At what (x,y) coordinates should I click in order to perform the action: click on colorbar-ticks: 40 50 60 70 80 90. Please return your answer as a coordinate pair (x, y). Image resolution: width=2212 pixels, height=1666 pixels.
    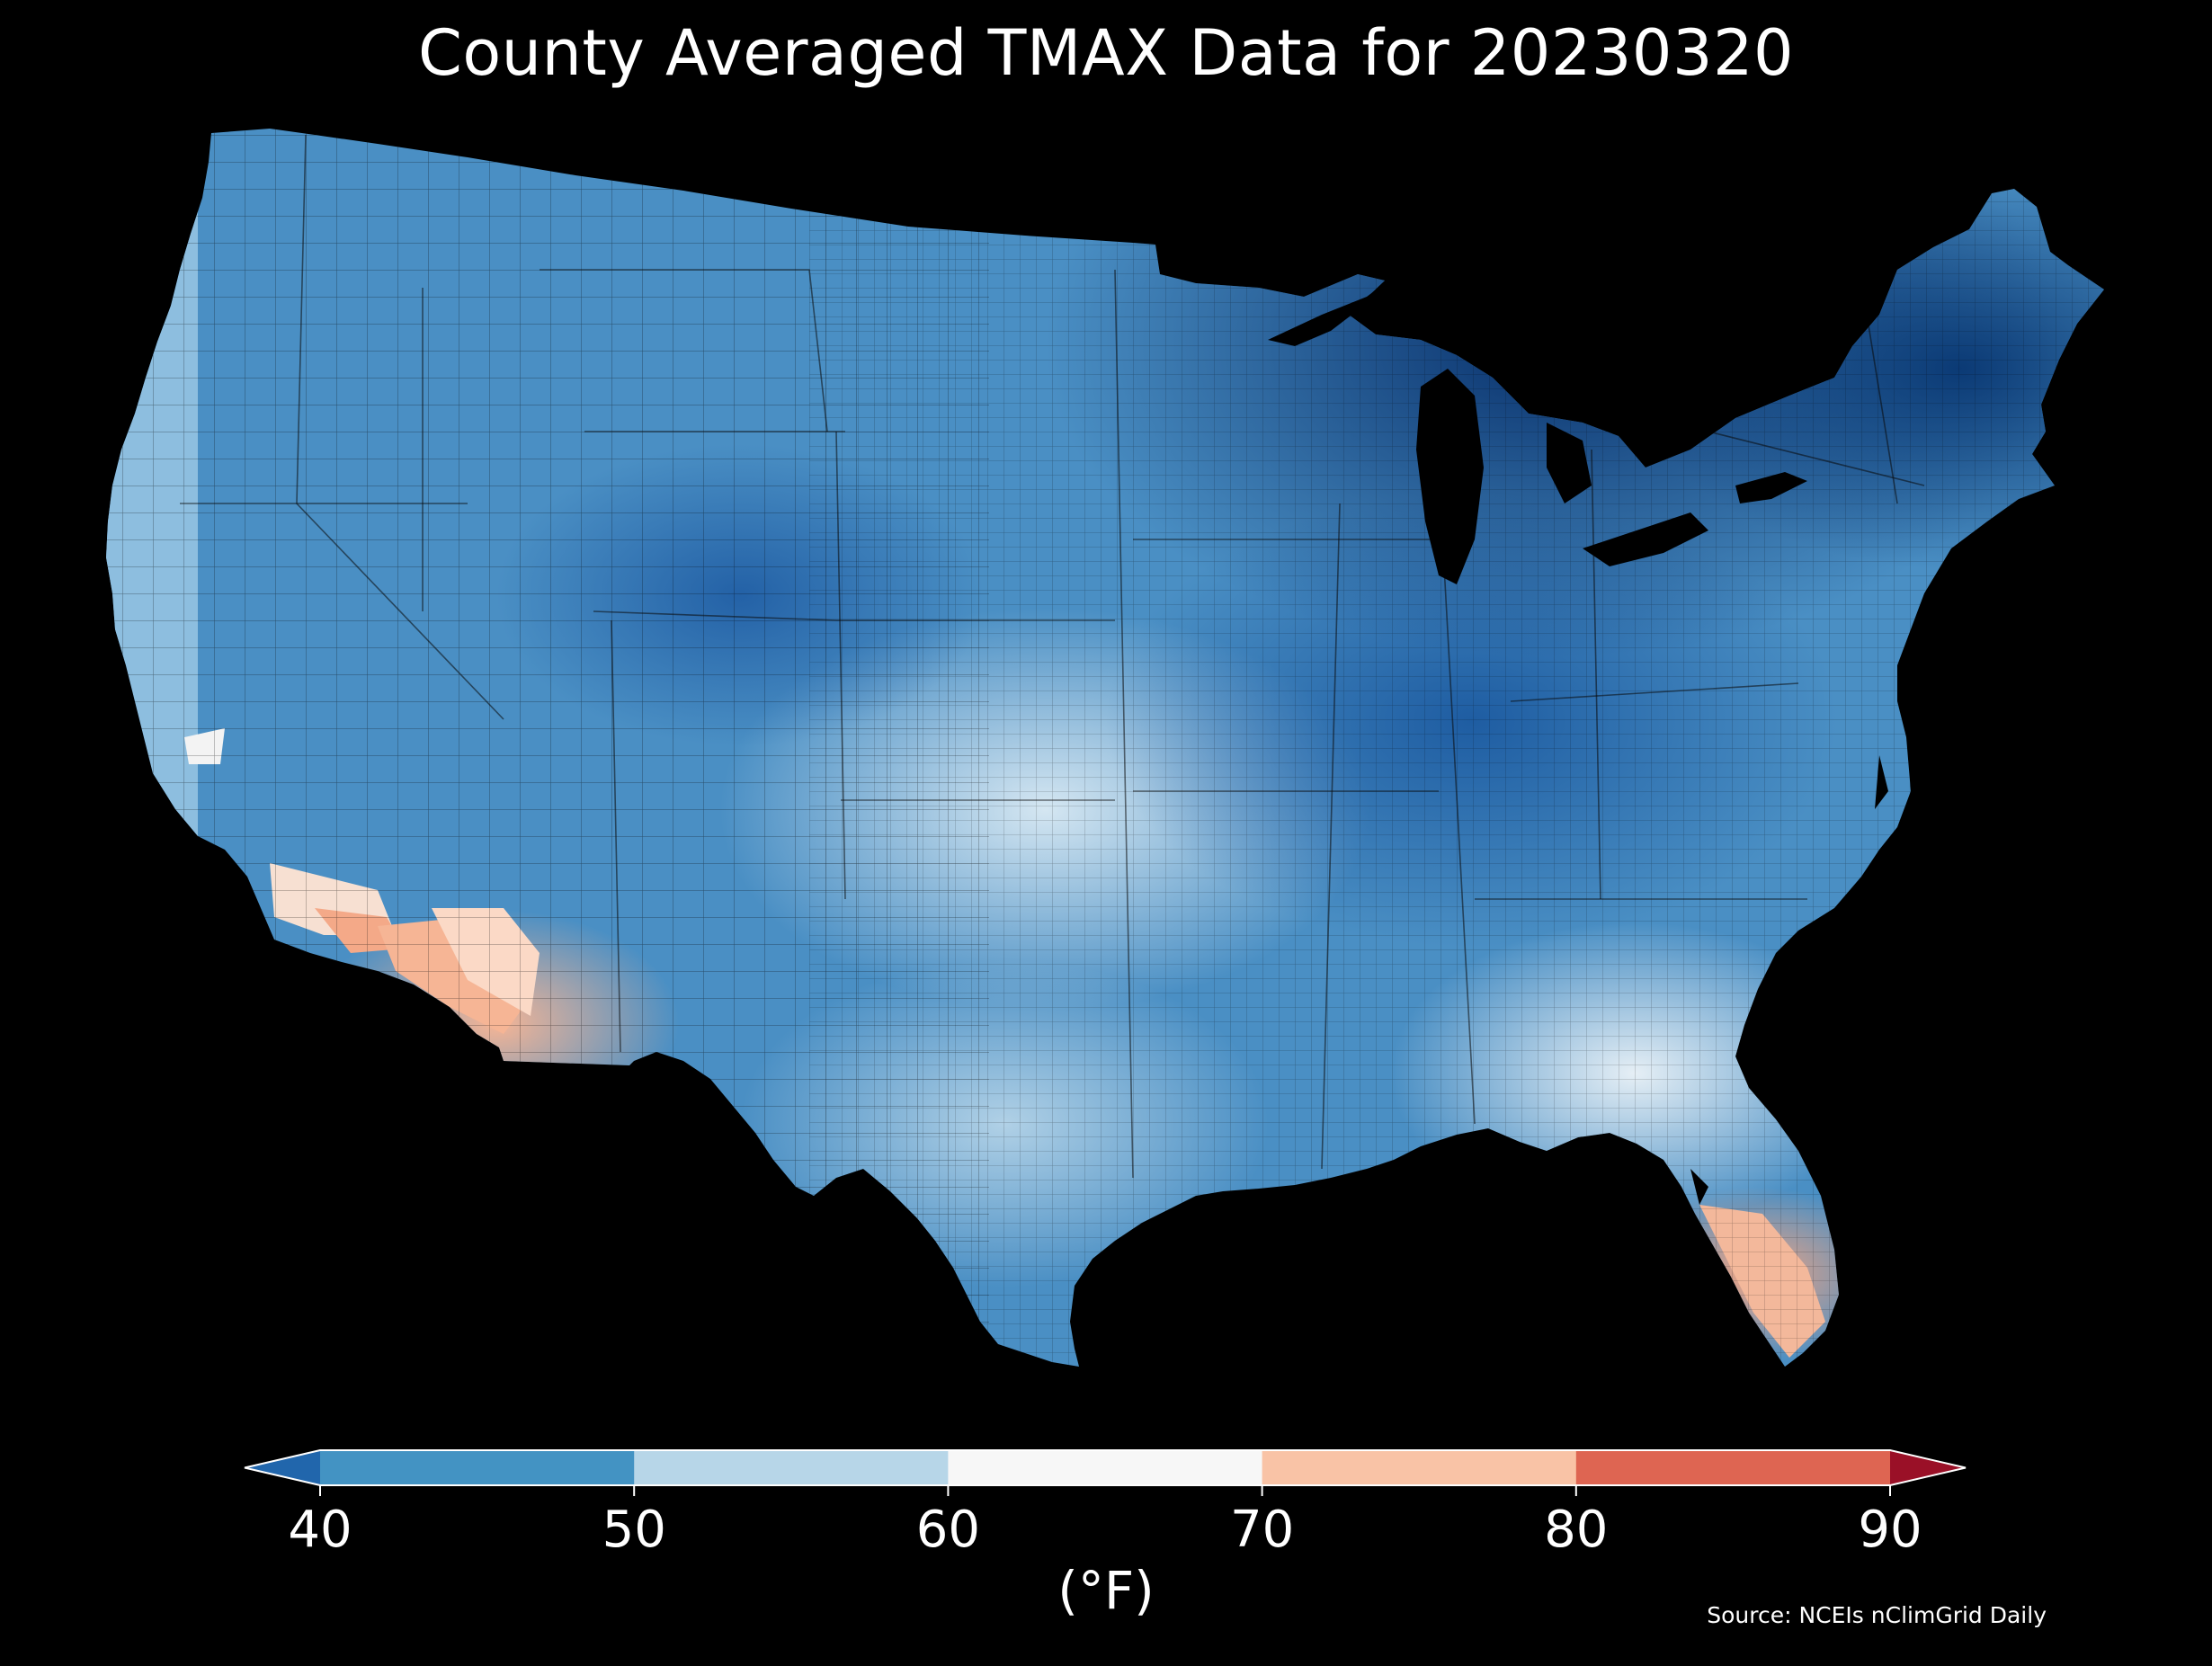
    Looking at the image, I should click on (1105, 1522).